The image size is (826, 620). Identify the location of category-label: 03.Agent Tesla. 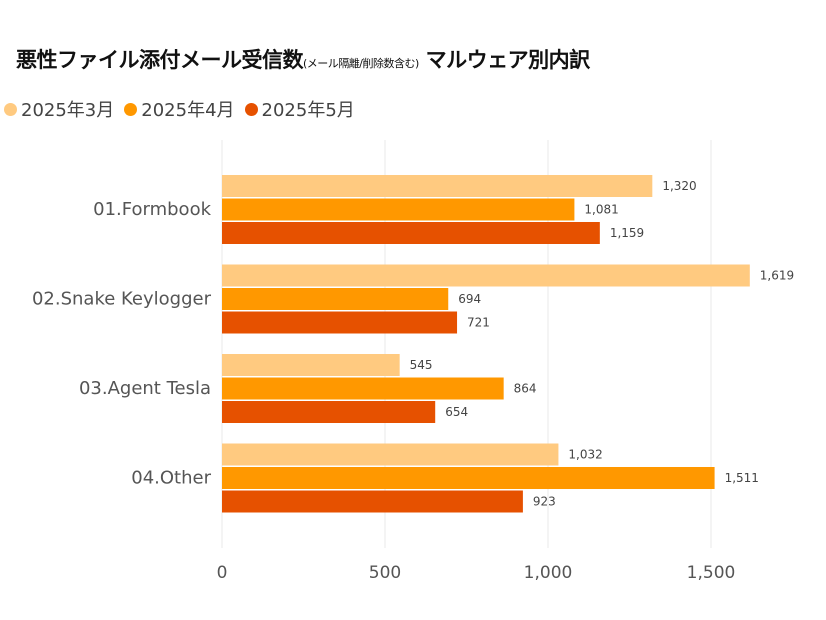
(145, 388).